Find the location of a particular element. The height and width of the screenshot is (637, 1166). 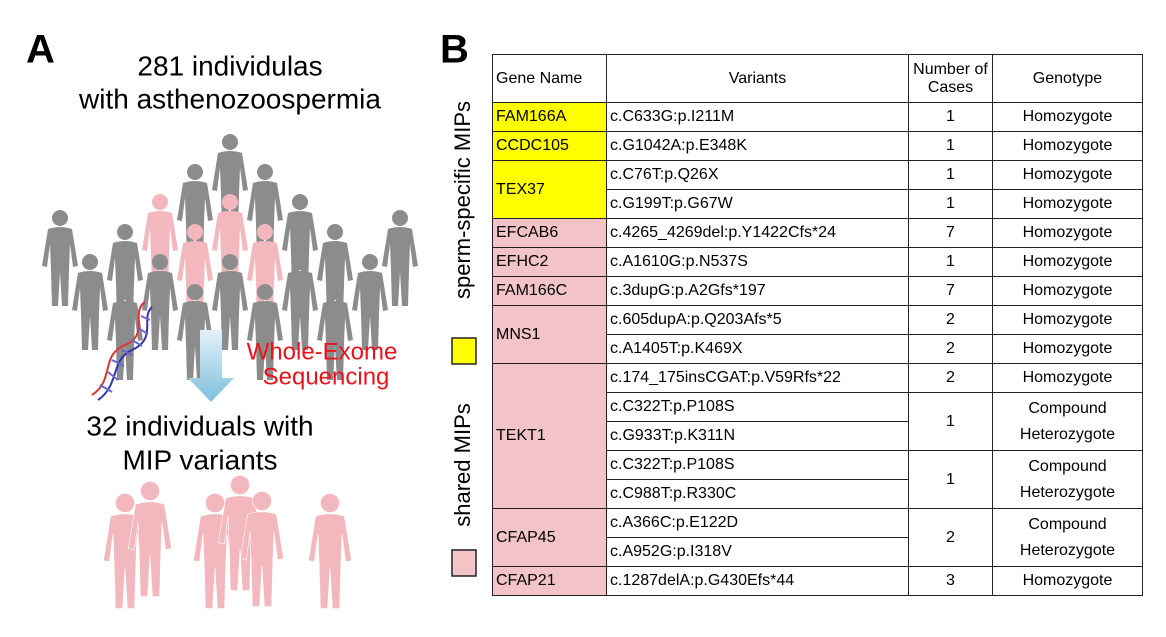

cohort-text: 281 individulas is located at coordinates (229, 65).